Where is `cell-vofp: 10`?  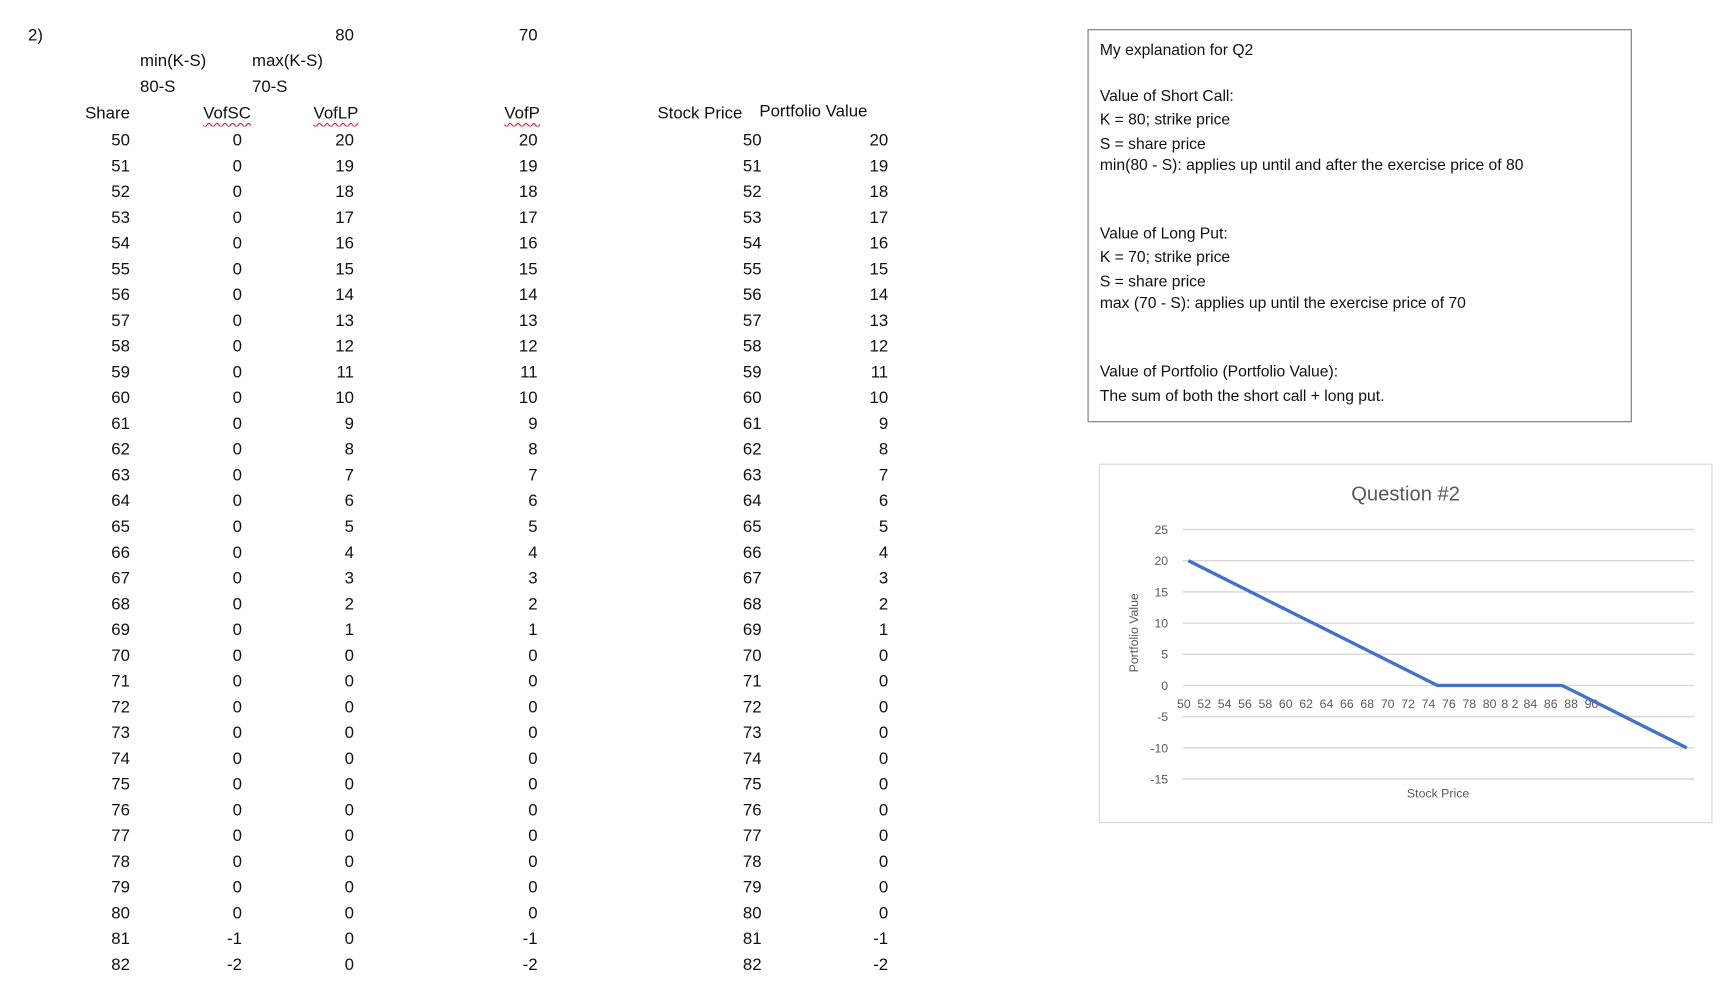
cell-vofp: 10 is located at coordinates (528, 398).